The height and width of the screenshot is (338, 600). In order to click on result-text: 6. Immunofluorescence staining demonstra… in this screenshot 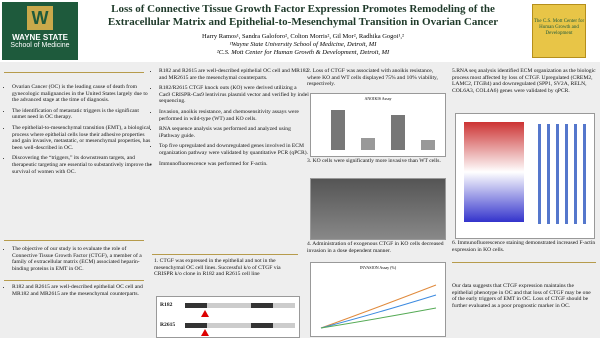, I will do `click(524, 246)`.